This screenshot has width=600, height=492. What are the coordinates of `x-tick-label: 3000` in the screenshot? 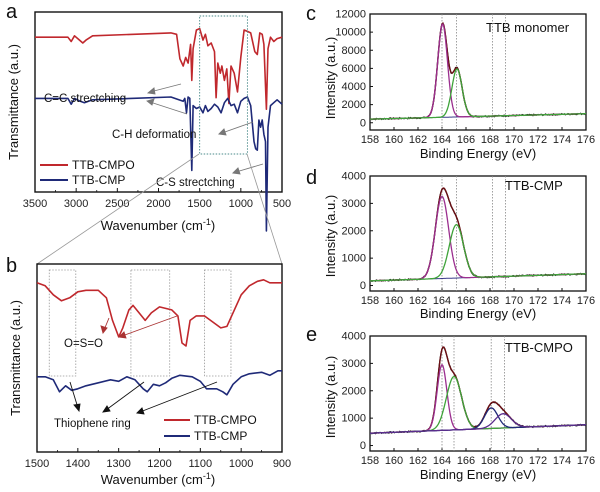 It's located at (76, 204).